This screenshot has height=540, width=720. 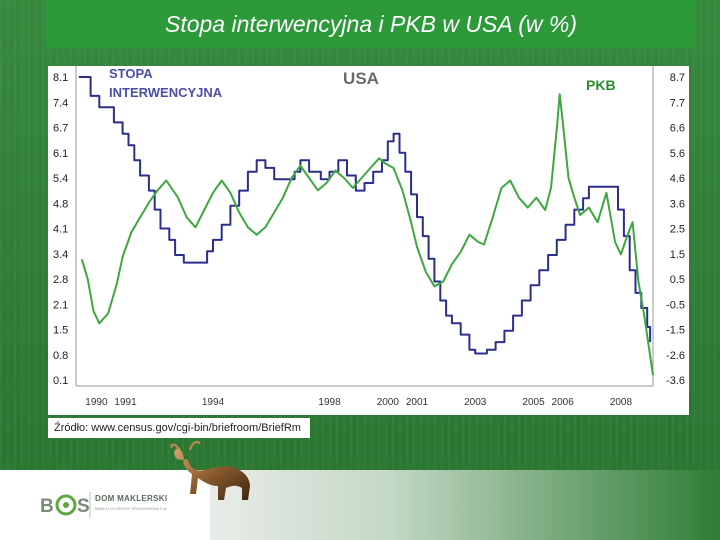 What do you see at coordinates (131, 508) in the screenshot?
I see `company-tagline: BANKU OCHRONY ŚRODOWISKA S.A.` at bounding box center [131, 508].